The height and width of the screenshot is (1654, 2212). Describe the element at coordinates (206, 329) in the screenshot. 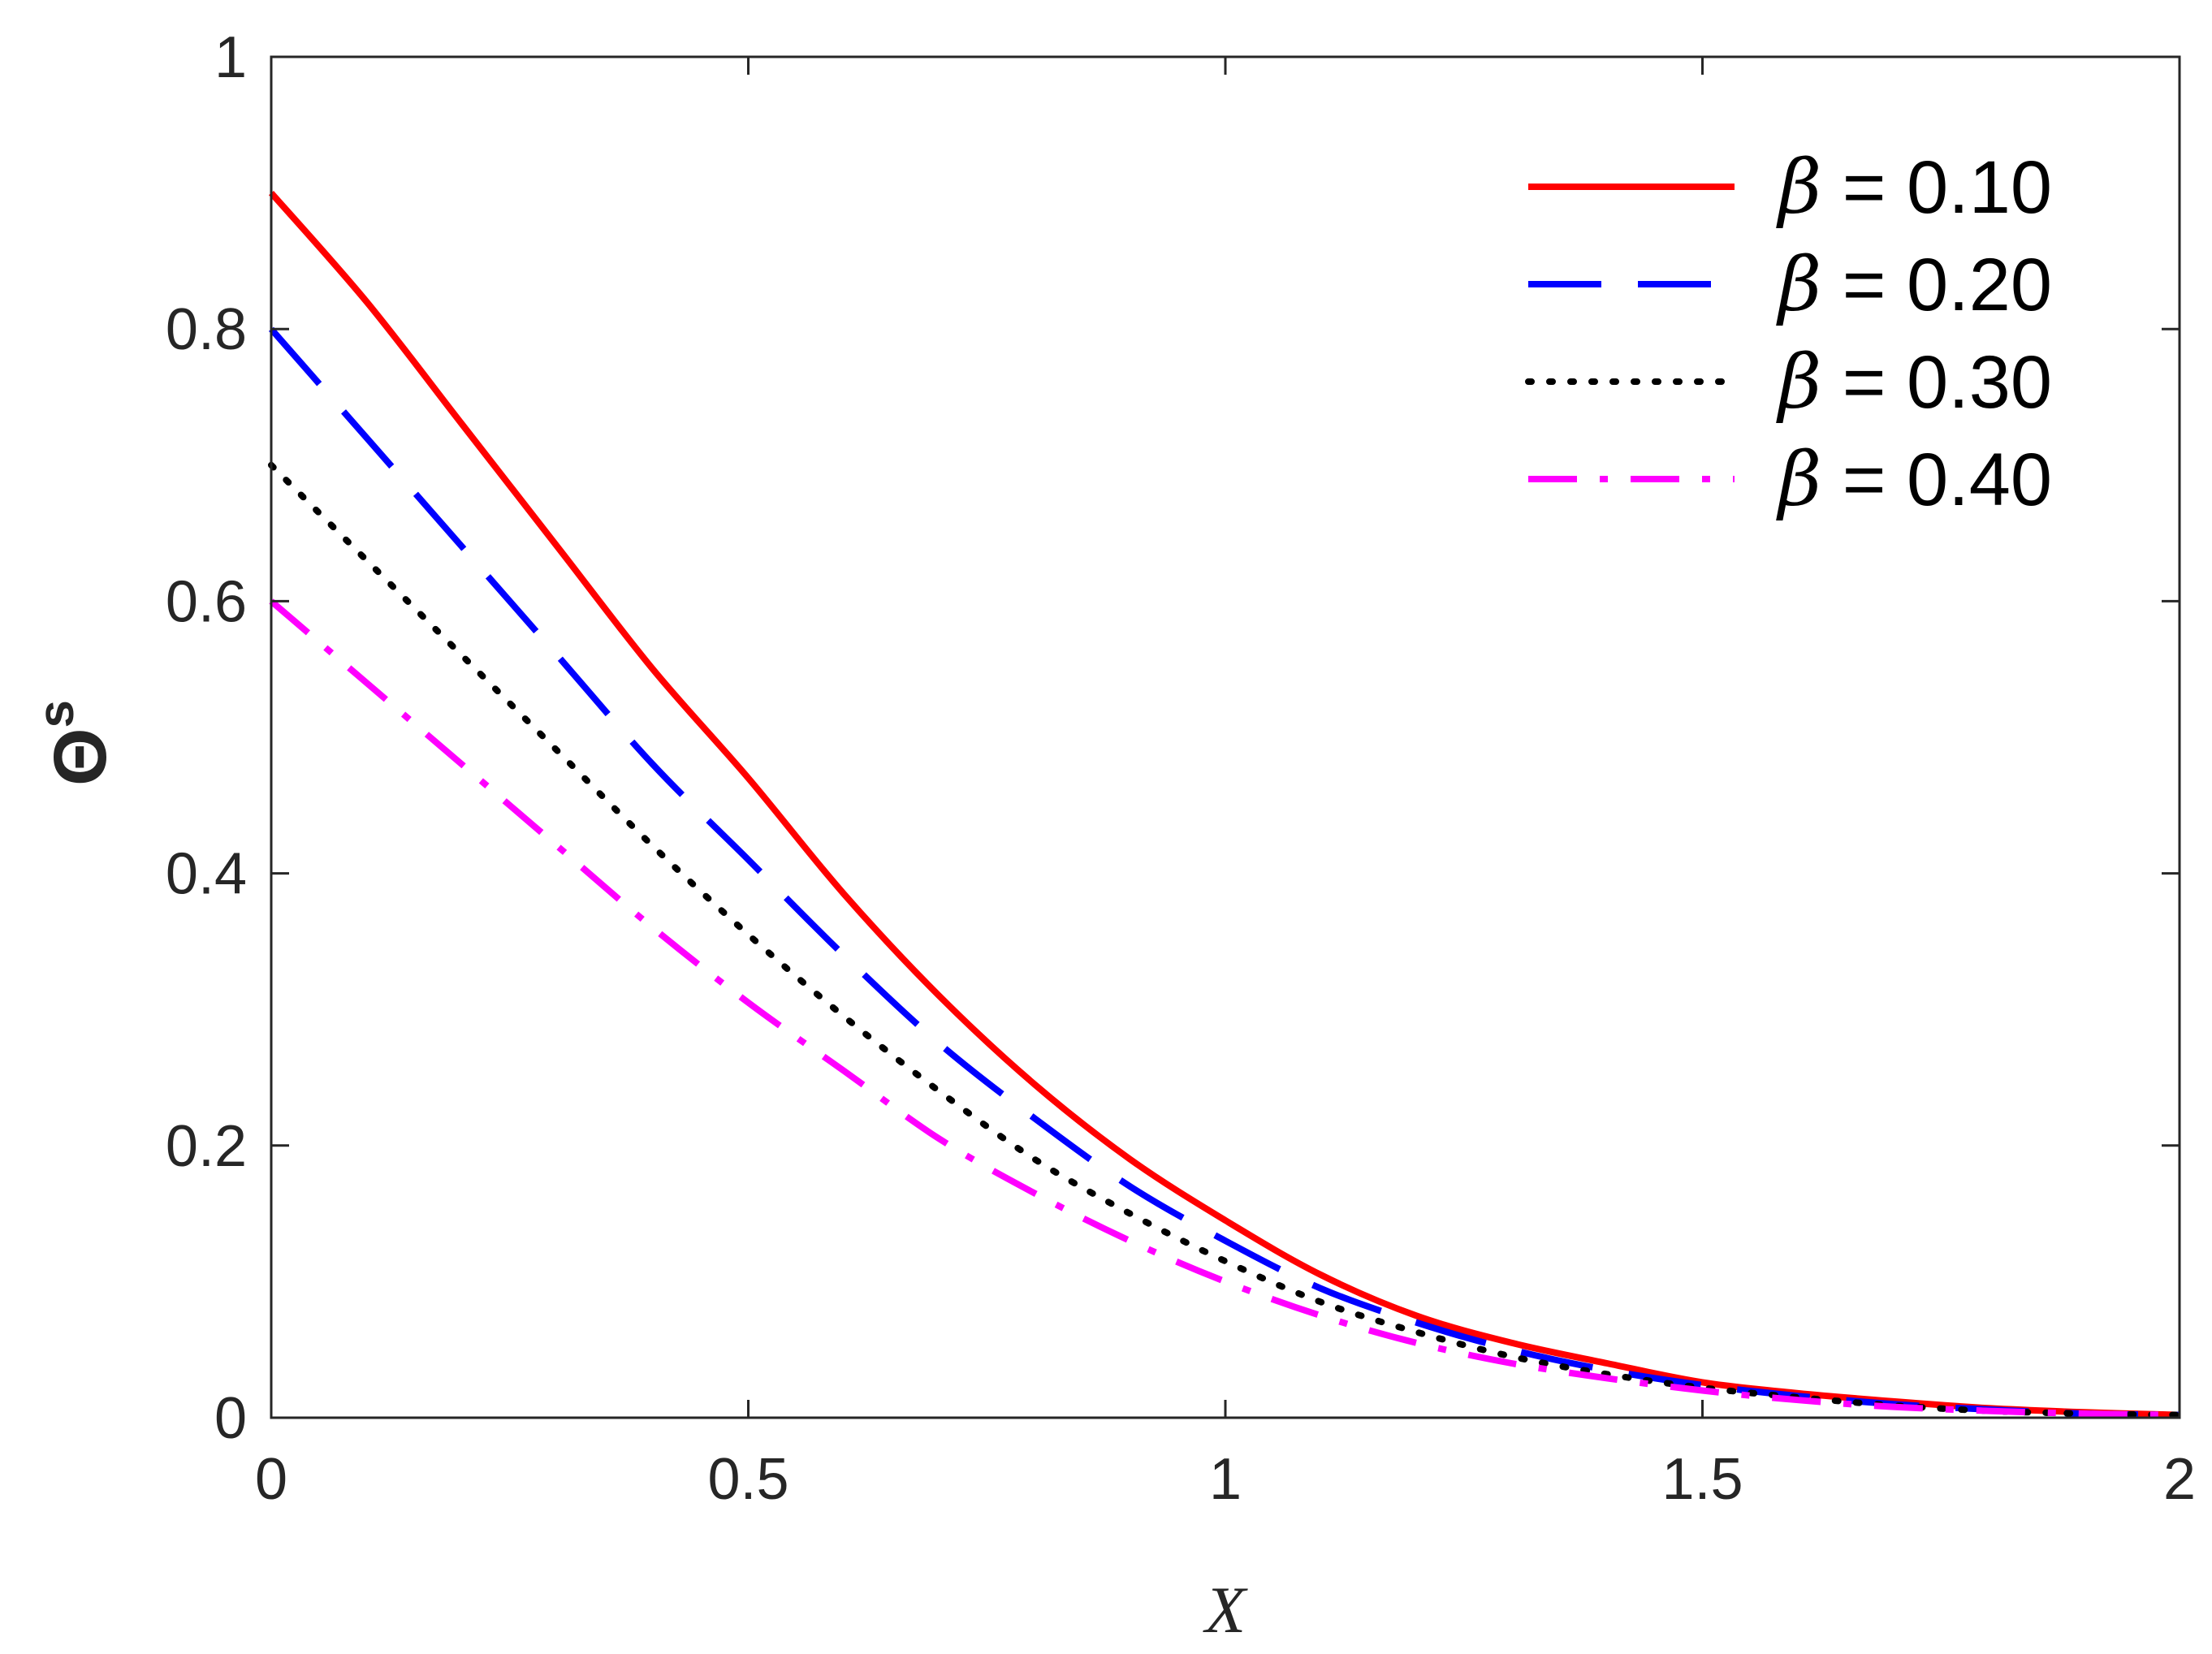

I see `y-tick-label: 0.8` at that location.